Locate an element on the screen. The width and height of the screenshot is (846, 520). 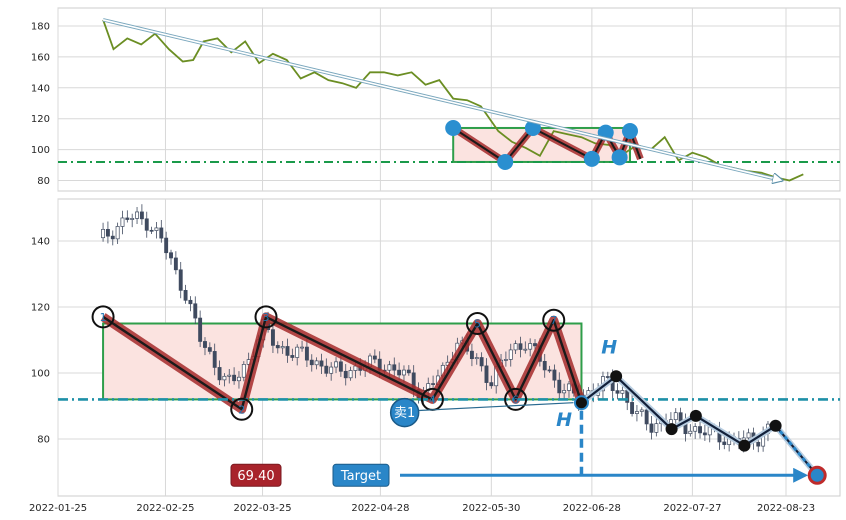
pivot-number: 4 is located at coordinates (432, 399).